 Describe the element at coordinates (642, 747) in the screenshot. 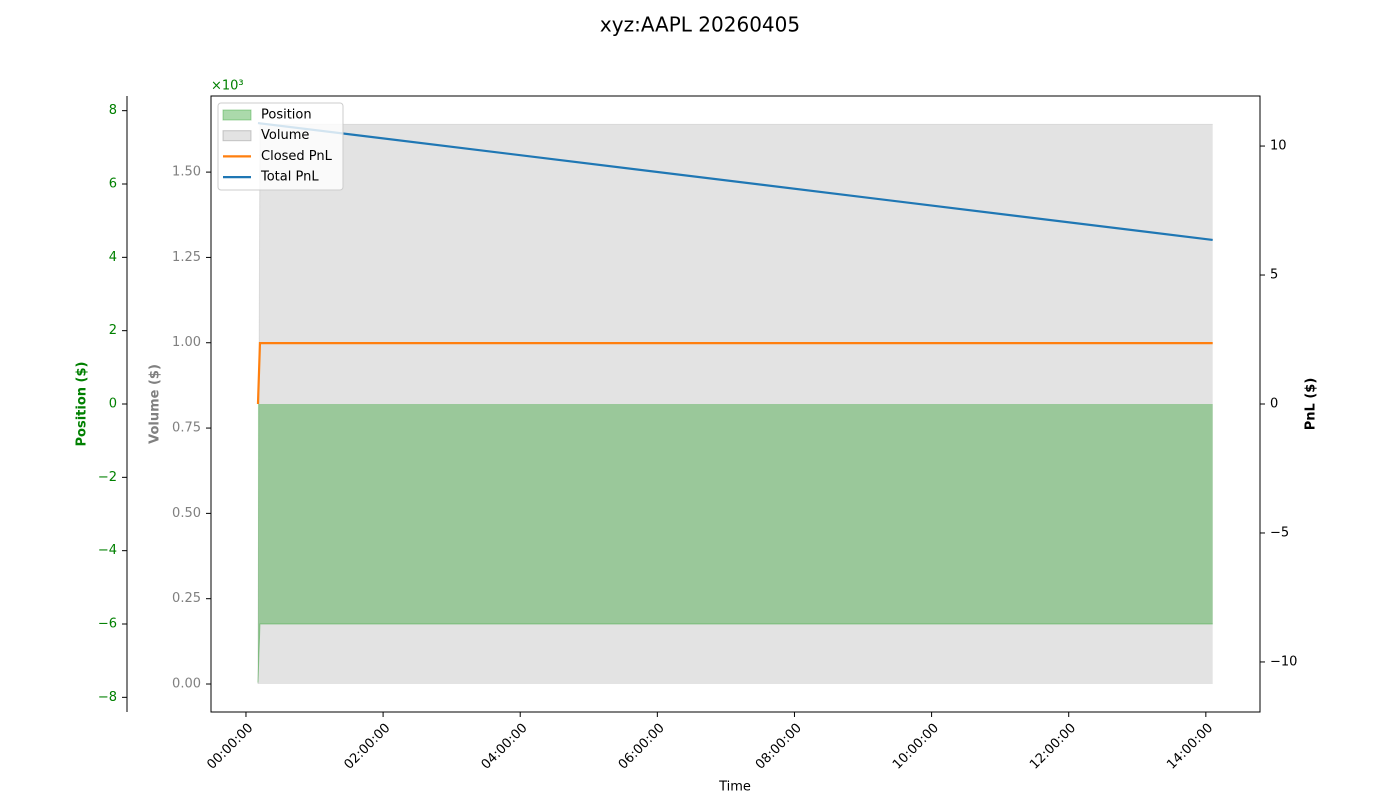

I see `x-tick-label: 06:00:00` at that location.